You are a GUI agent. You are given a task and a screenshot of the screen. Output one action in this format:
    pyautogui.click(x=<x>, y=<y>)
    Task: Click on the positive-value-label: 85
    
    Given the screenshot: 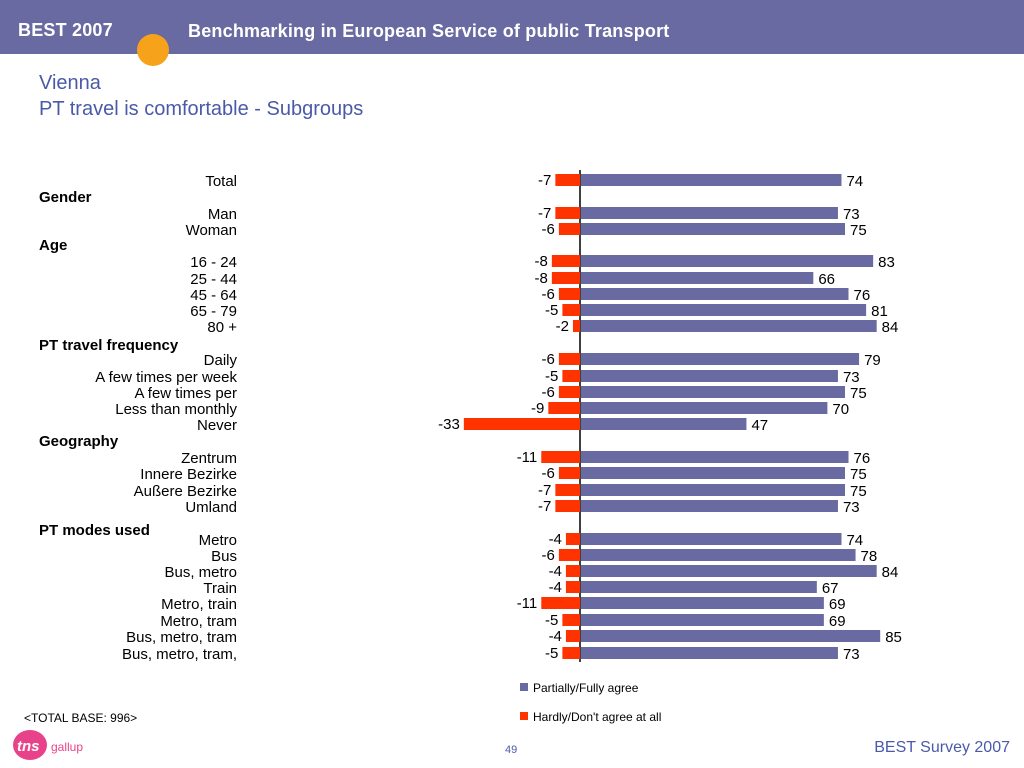 What is the action you would take?
    pyautogui.click(x=893, y=637)
    